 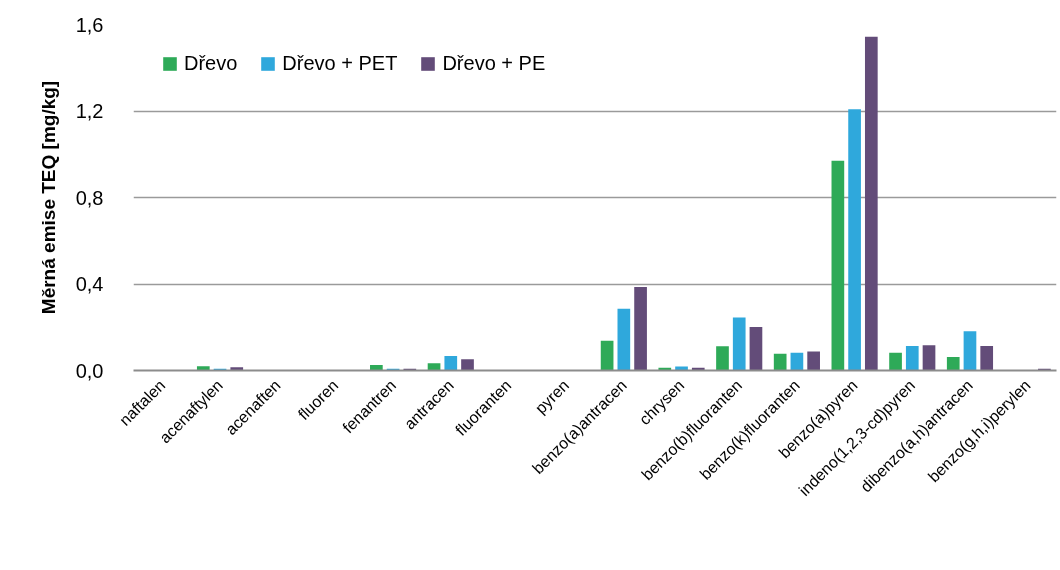 I want to click on legend-label: Dřevo + PET, so click(x=340, y=63).